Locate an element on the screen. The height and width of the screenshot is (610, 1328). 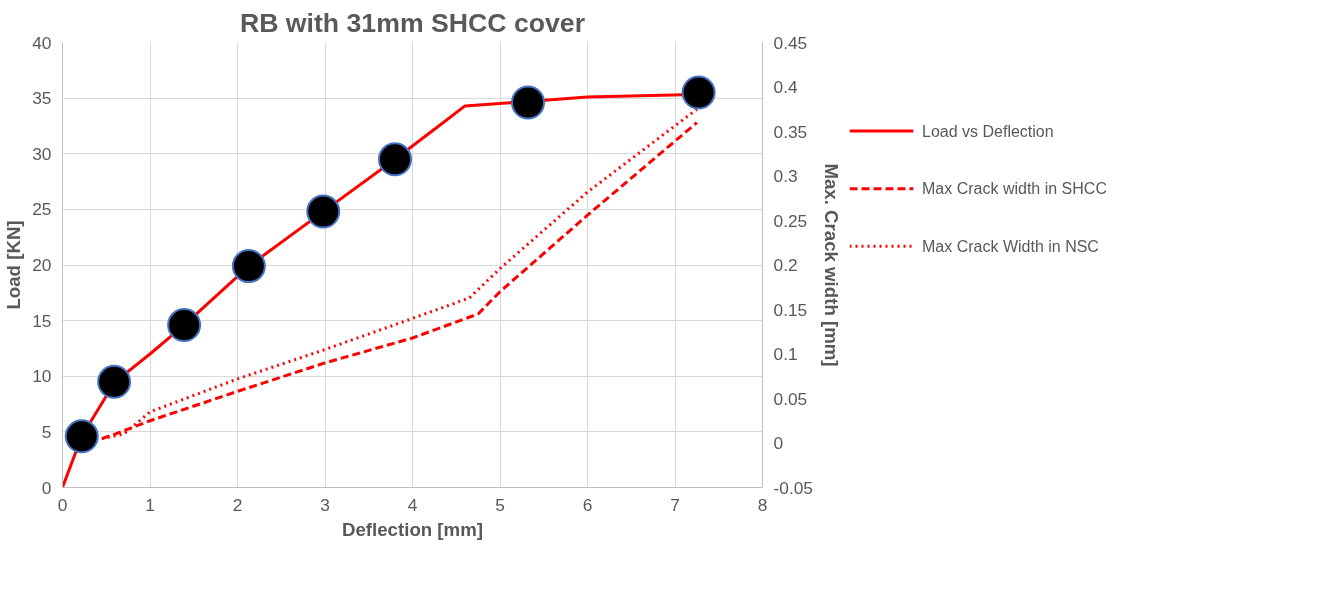
x-tick-label: 6 is located at coordinates (587, 504).